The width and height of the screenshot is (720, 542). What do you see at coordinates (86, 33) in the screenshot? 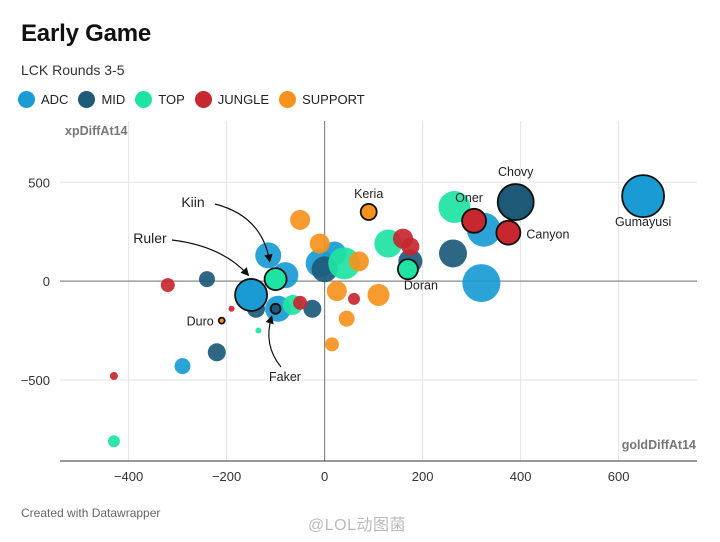
I see `chart-title: Early Game` at bounding box center [86, 33].